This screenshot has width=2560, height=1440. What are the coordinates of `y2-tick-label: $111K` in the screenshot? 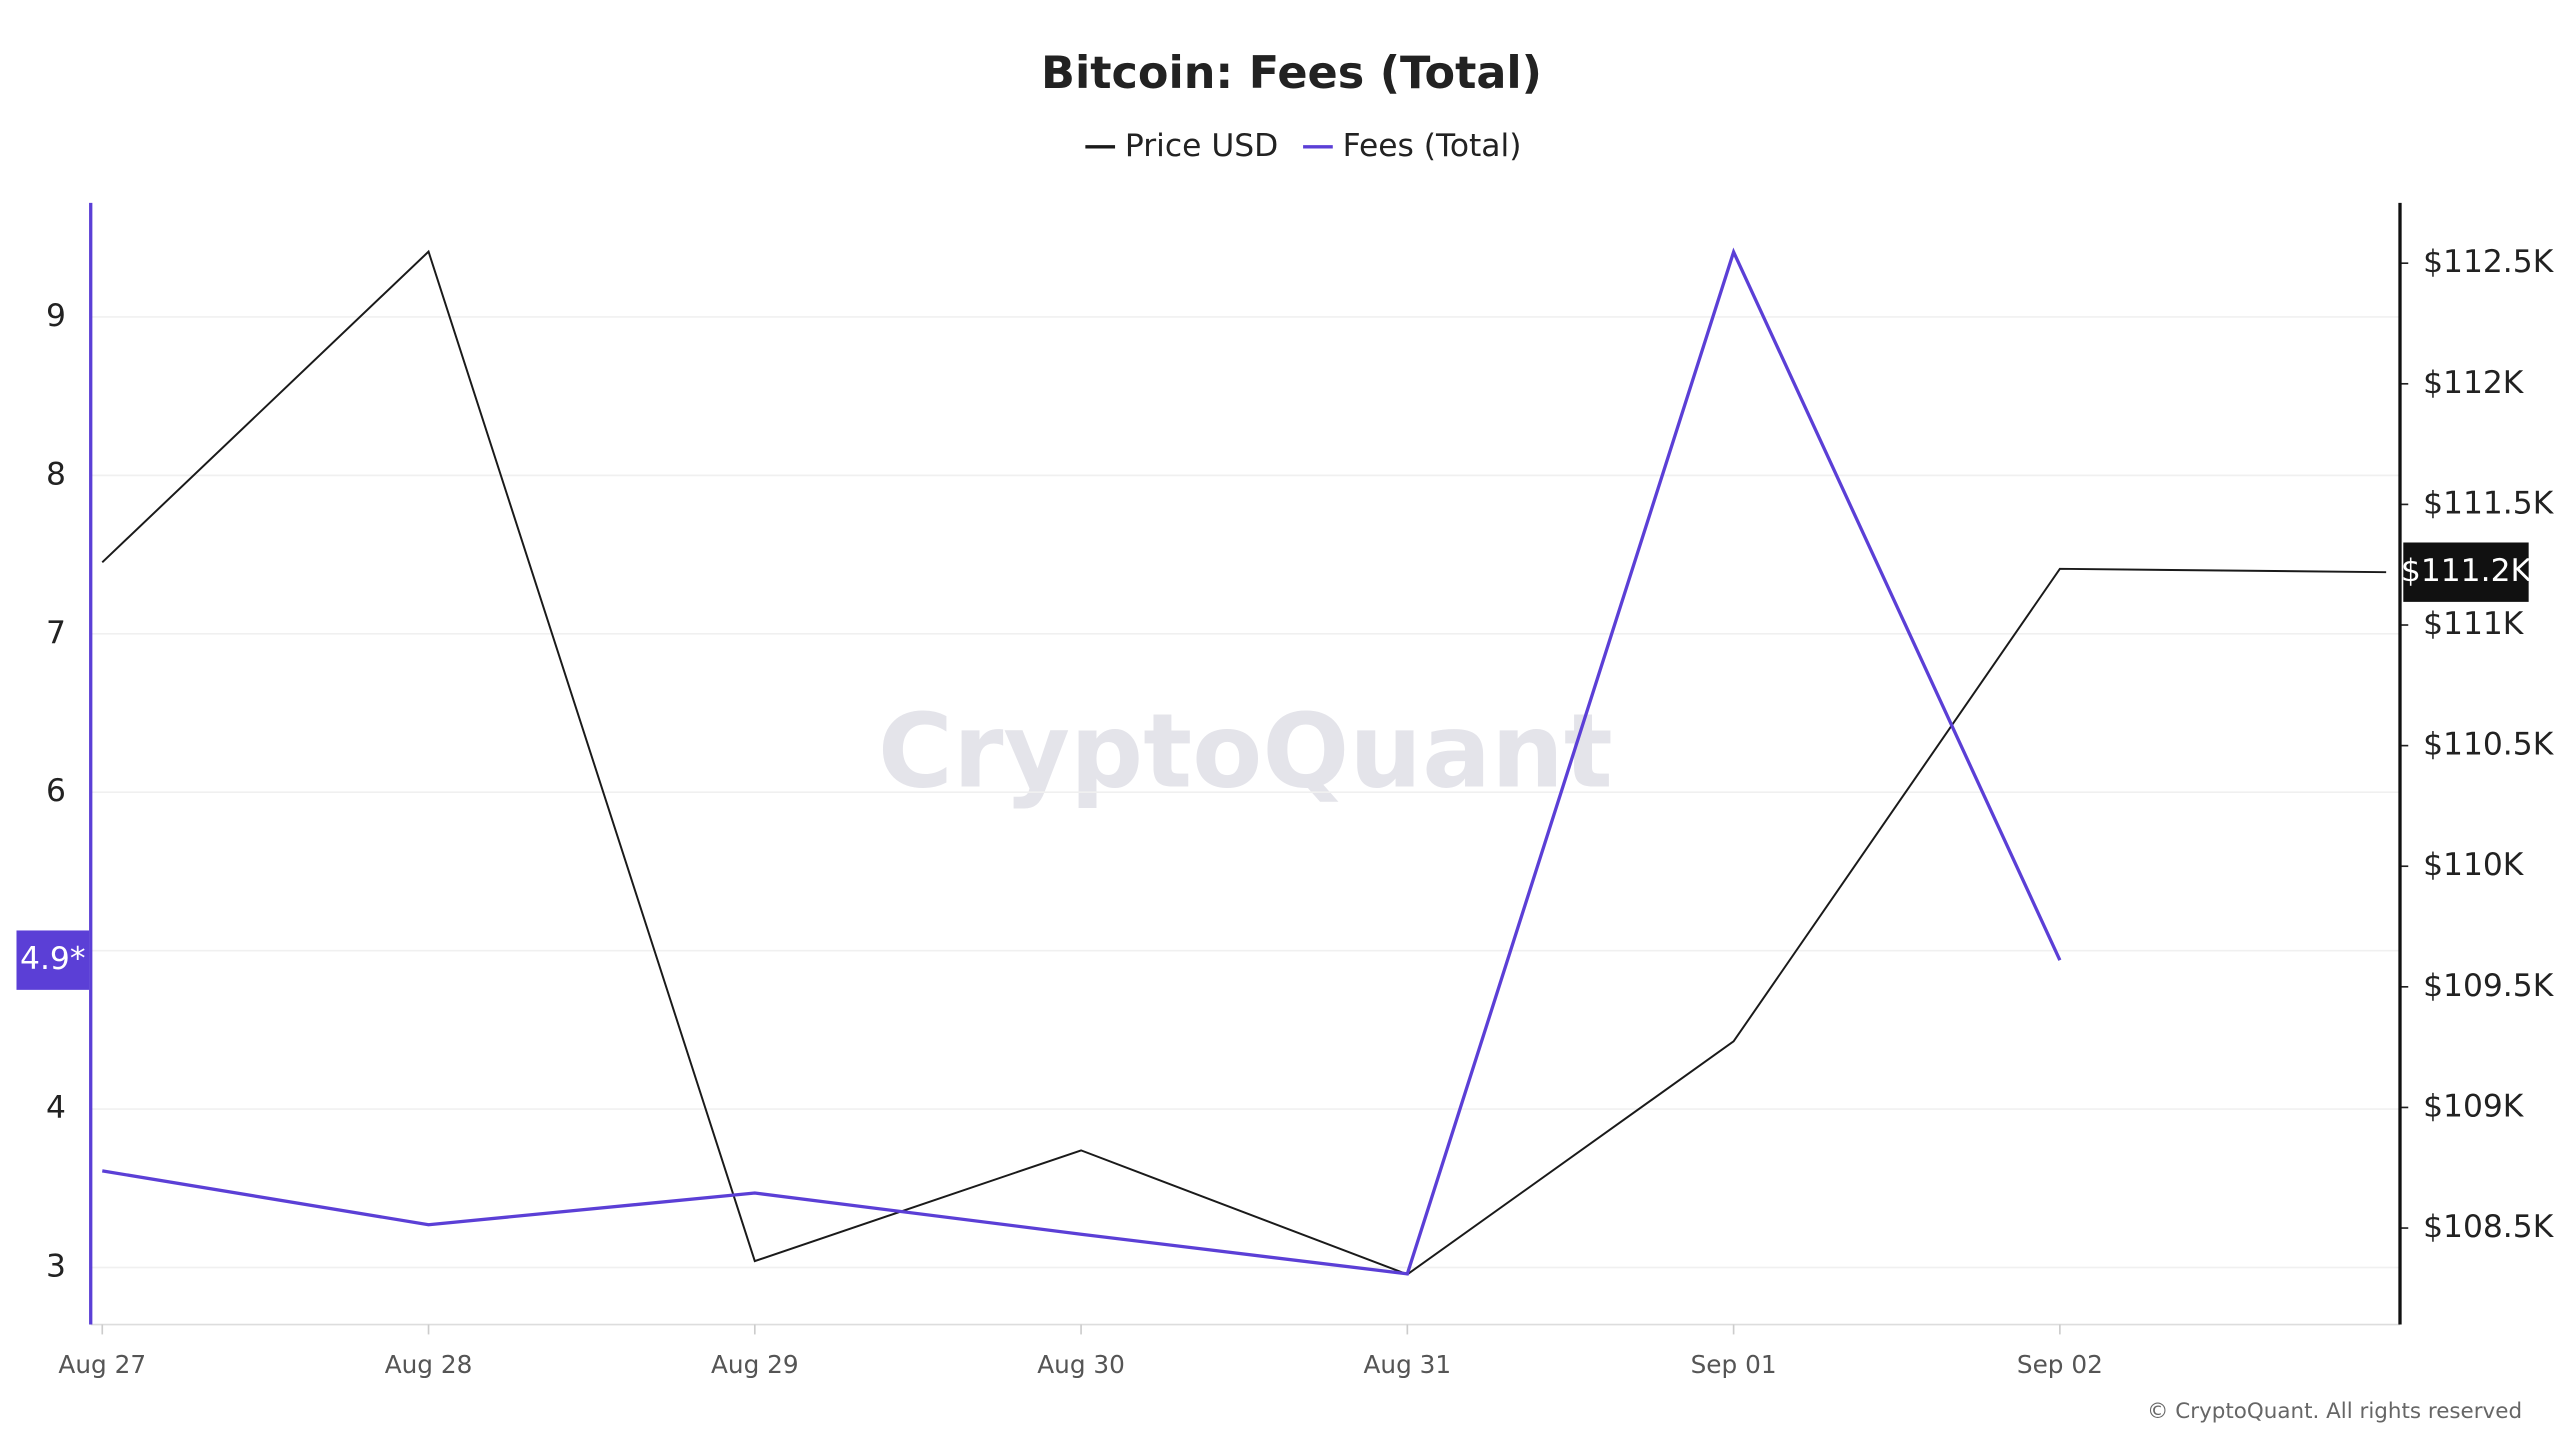 It's located at (2474, 624).